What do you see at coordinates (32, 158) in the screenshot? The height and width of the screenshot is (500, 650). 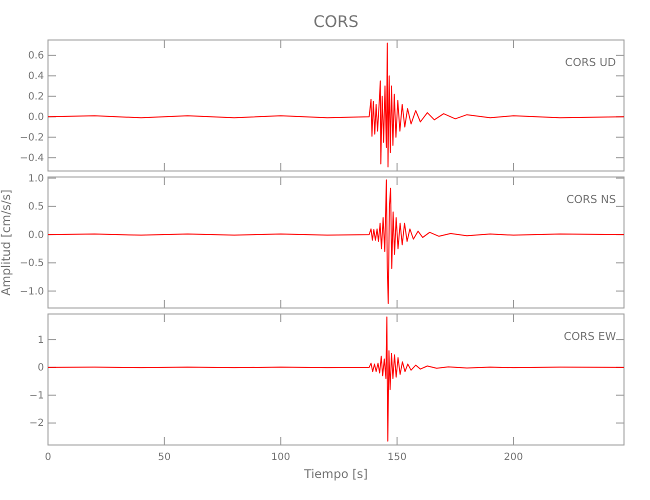 I see `y-tick-label: −0.4` at bounding box center [32, 158].